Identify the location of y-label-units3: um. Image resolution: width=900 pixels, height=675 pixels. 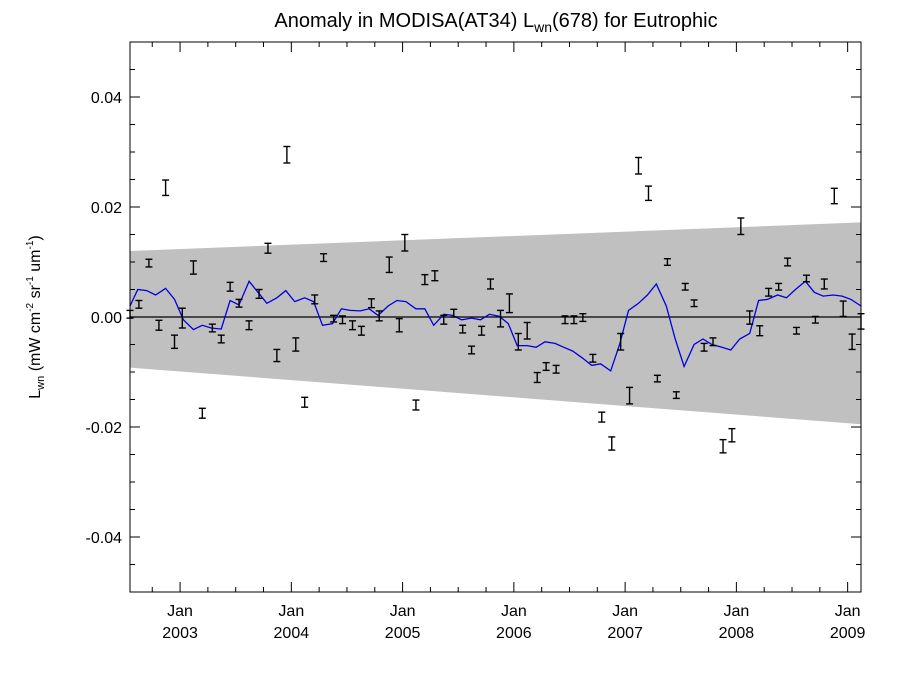
(35, 263).